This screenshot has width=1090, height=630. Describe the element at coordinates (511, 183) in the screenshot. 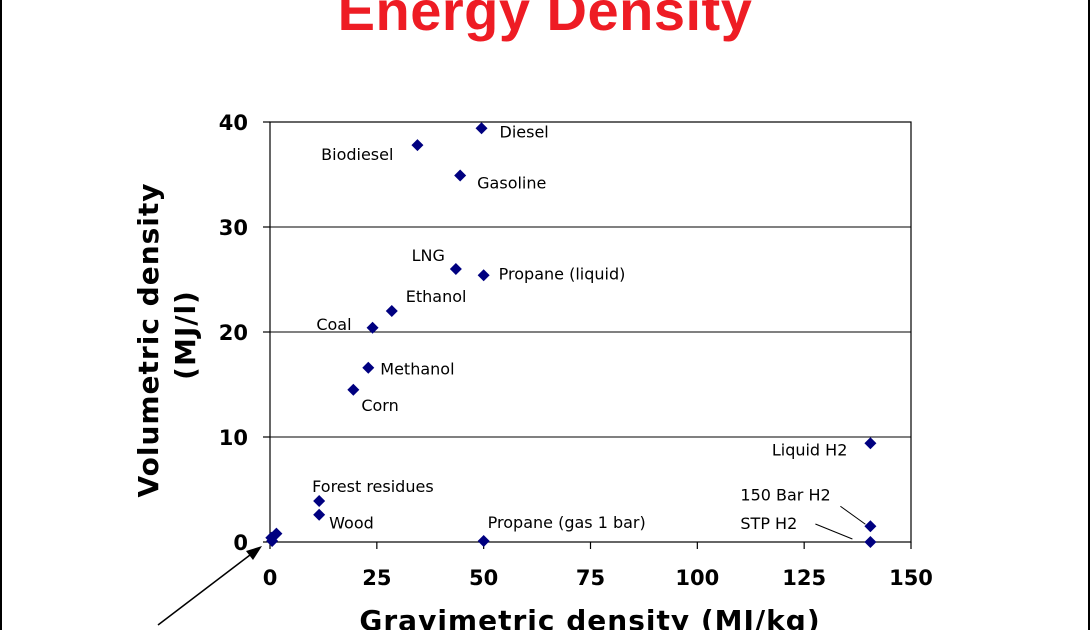

I see `point-label: Gasoline` at that location.